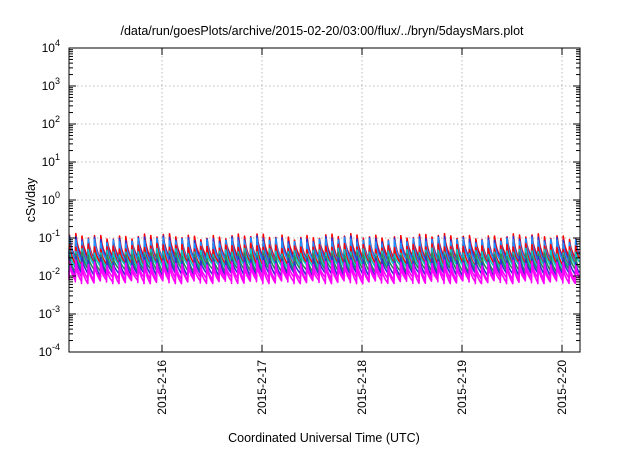 The image size is (640, 453). I want to click on y-tick-label: 10³, so click(51, 84).